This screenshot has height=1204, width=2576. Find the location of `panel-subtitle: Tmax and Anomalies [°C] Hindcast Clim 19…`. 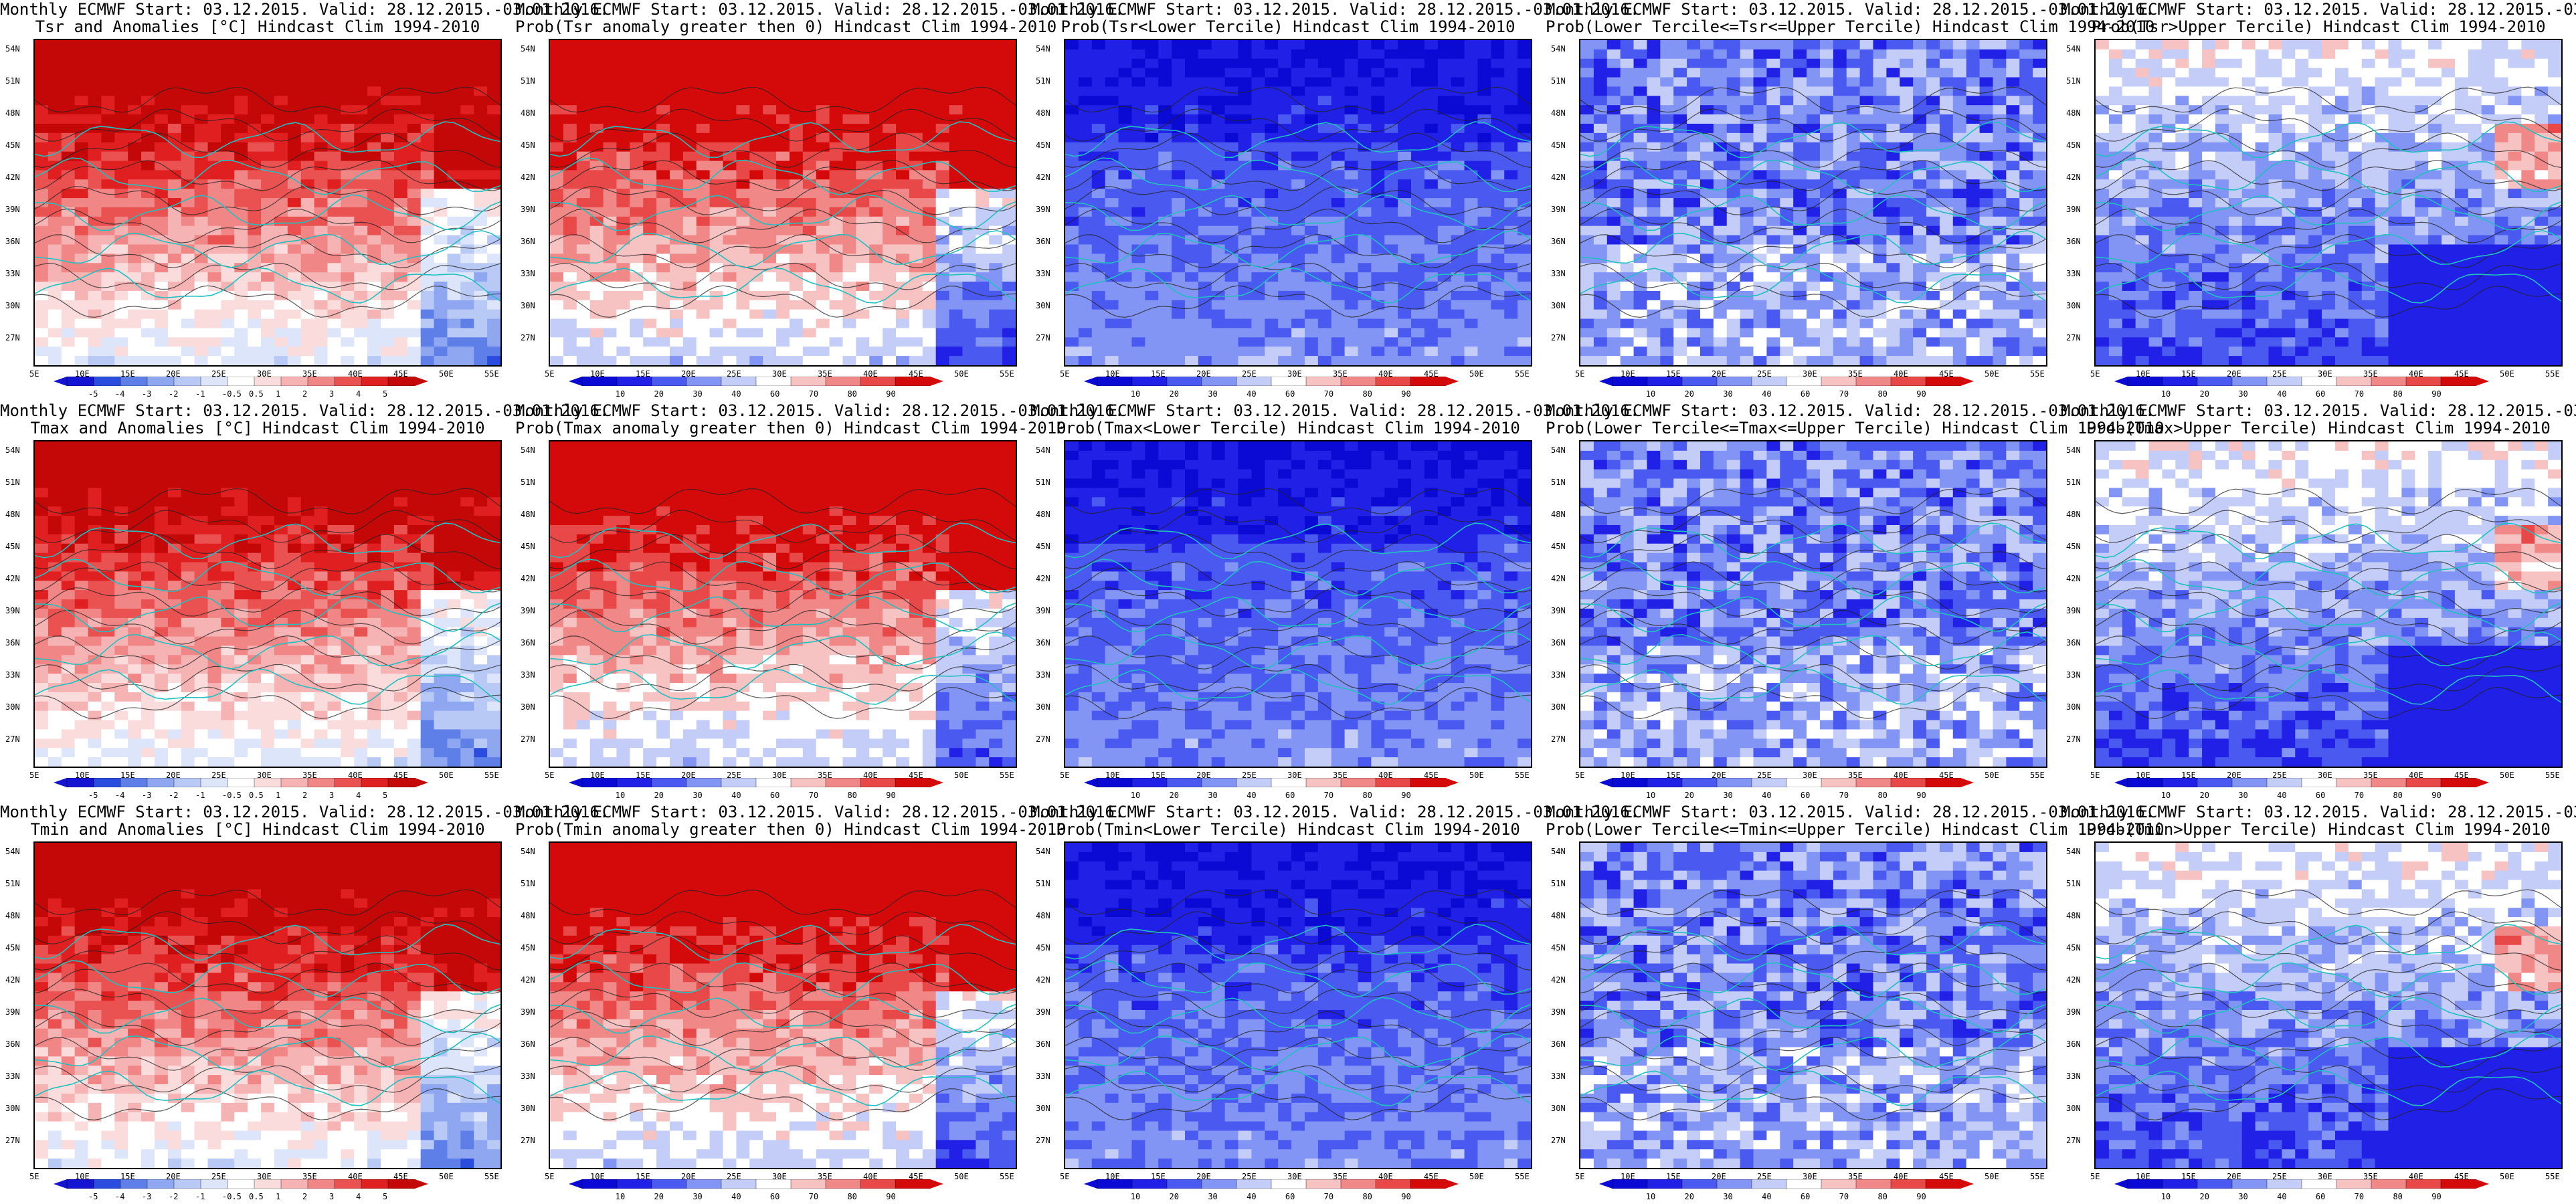

panel-subtitle: Tmax and Anomalies [°C] Hindcast Clim 19… is located at coordinates (257, 428).